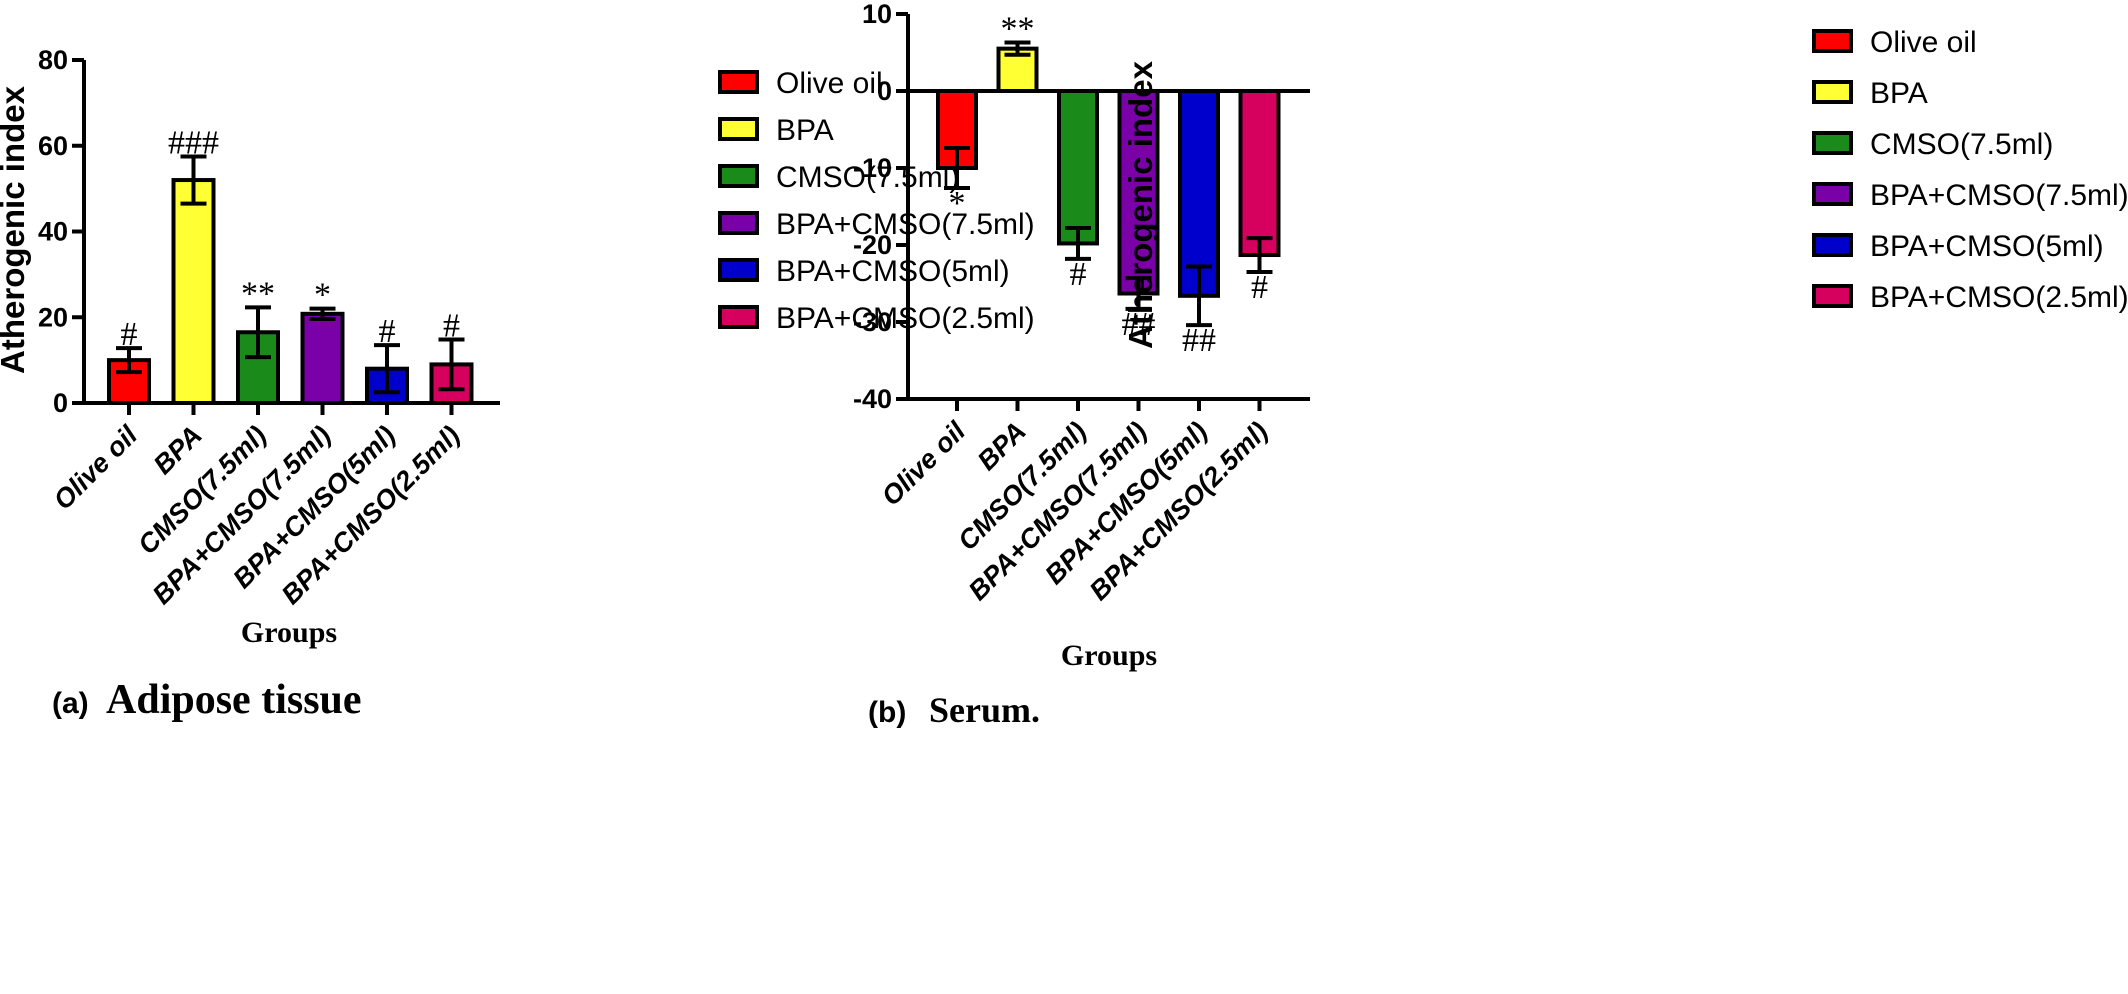 This screenshot has width=2128, height=994. I want to click on significance-label-2: ###, so click(193, 142).